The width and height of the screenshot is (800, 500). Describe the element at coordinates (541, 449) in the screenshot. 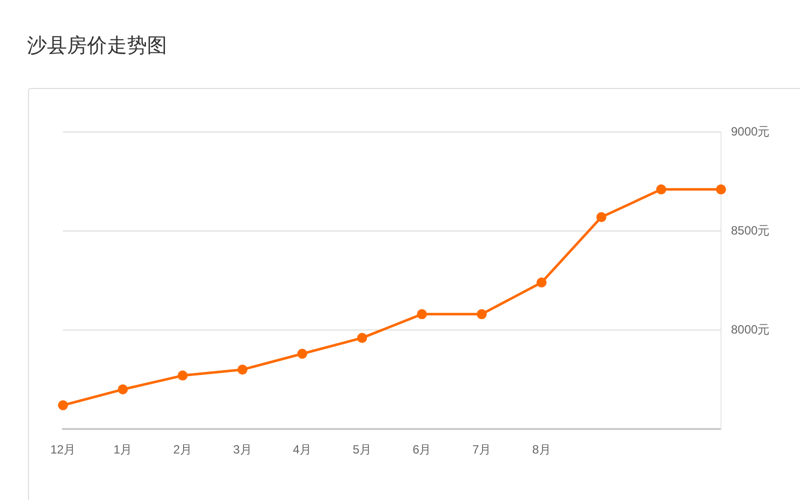

I see `x-tick-label: 8月` at that location.